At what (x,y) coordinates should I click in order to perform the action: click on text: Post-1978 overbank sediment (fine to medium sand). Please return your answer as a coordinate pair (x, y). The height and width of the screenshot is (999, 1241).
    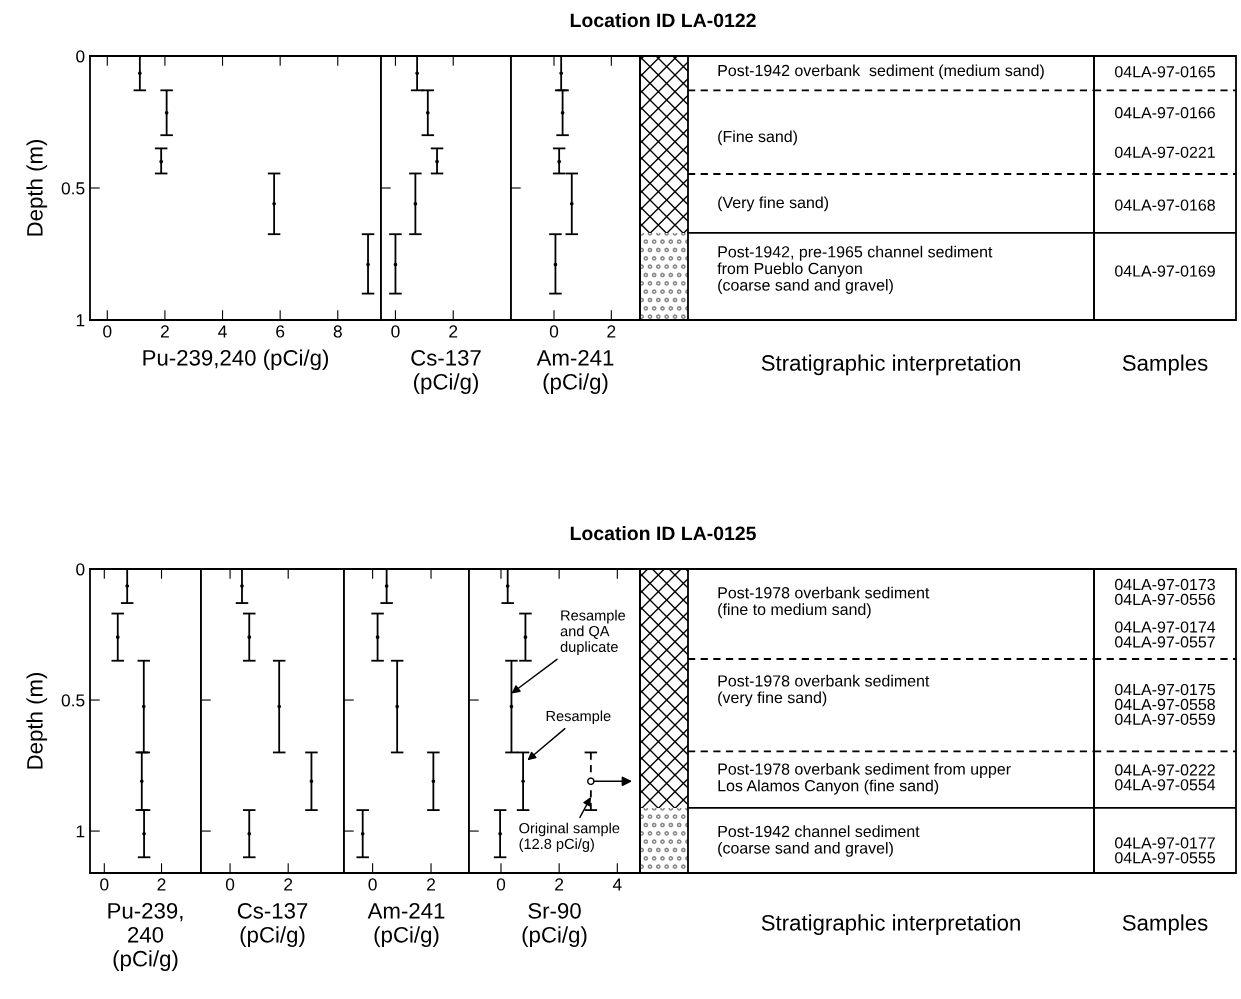
    Looking at the image, I should click on (824, 602).